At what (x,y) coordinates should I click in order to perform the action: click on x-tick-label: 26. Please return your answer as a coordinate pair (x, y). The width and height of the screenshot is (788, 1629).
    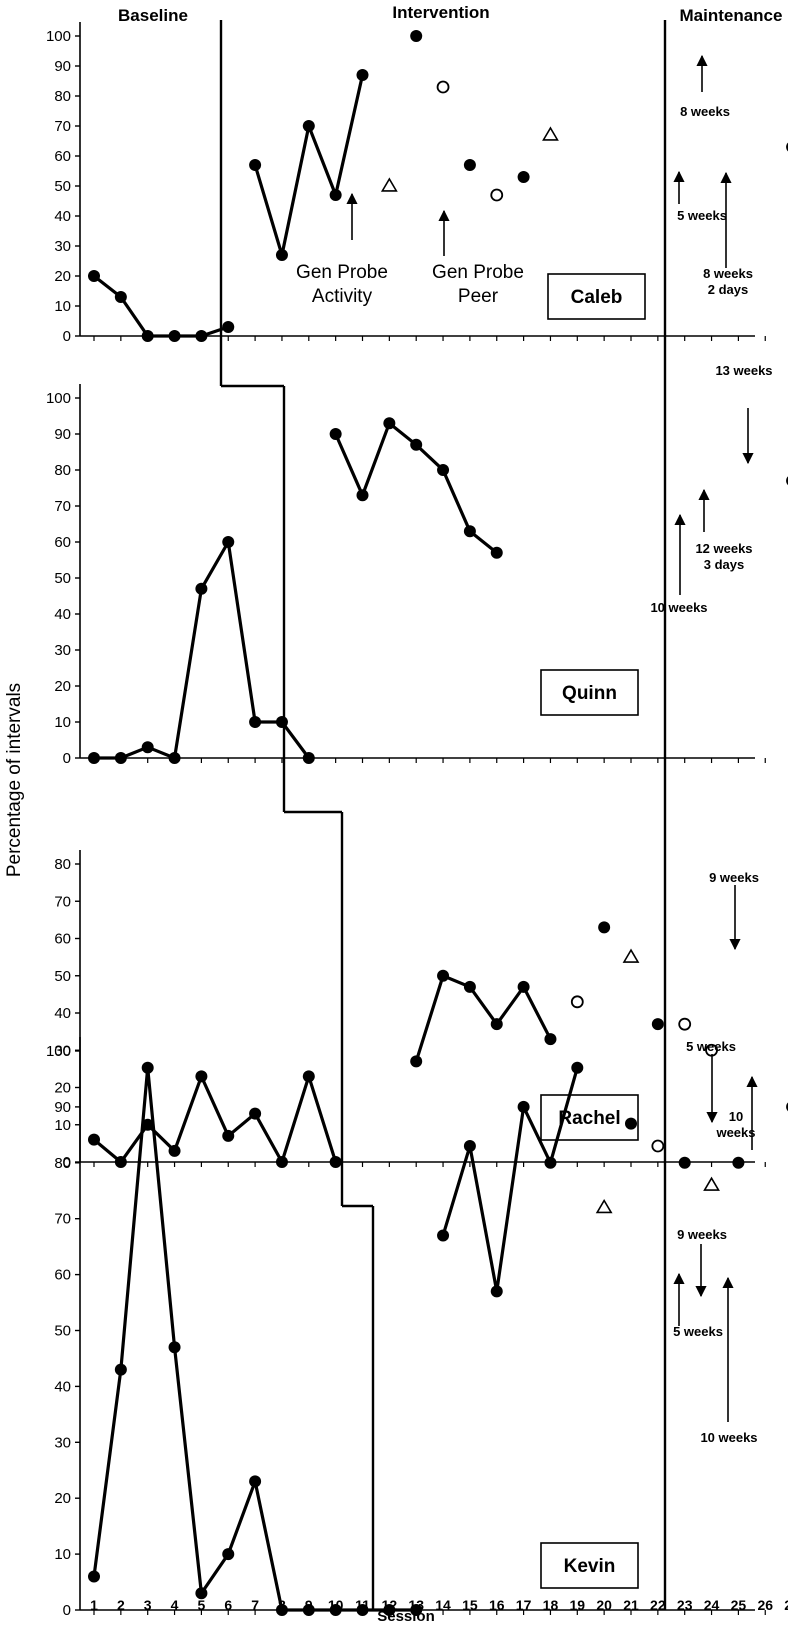
    Looking at the image, I should click on (765, 1605).